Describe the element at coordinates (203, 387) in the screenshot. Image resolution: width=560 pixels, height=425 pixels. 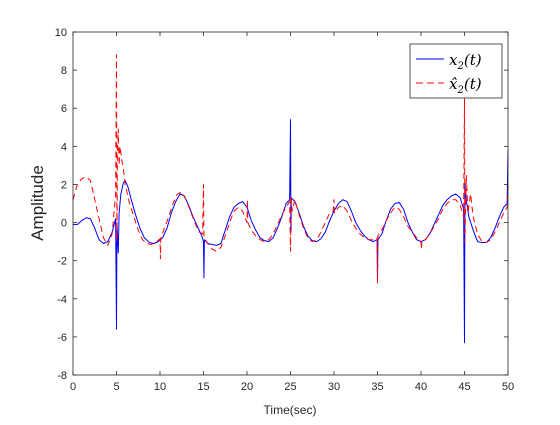
I see `x-tick-label: 15` at that location.